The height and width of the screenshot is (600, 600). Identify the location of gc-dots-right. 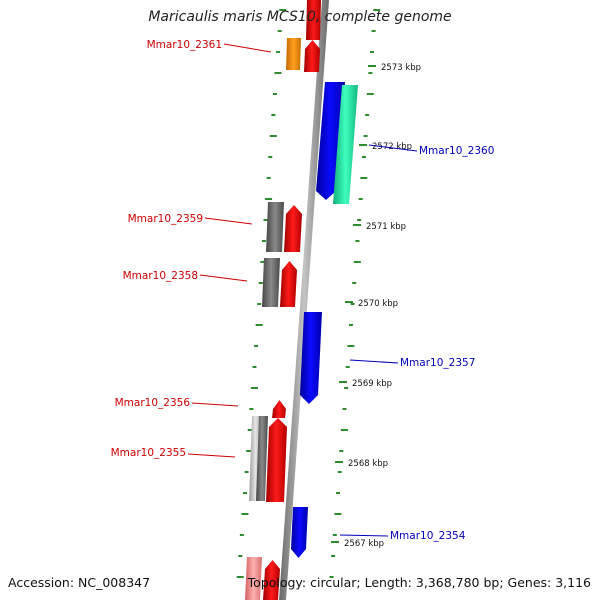
(355, 293).